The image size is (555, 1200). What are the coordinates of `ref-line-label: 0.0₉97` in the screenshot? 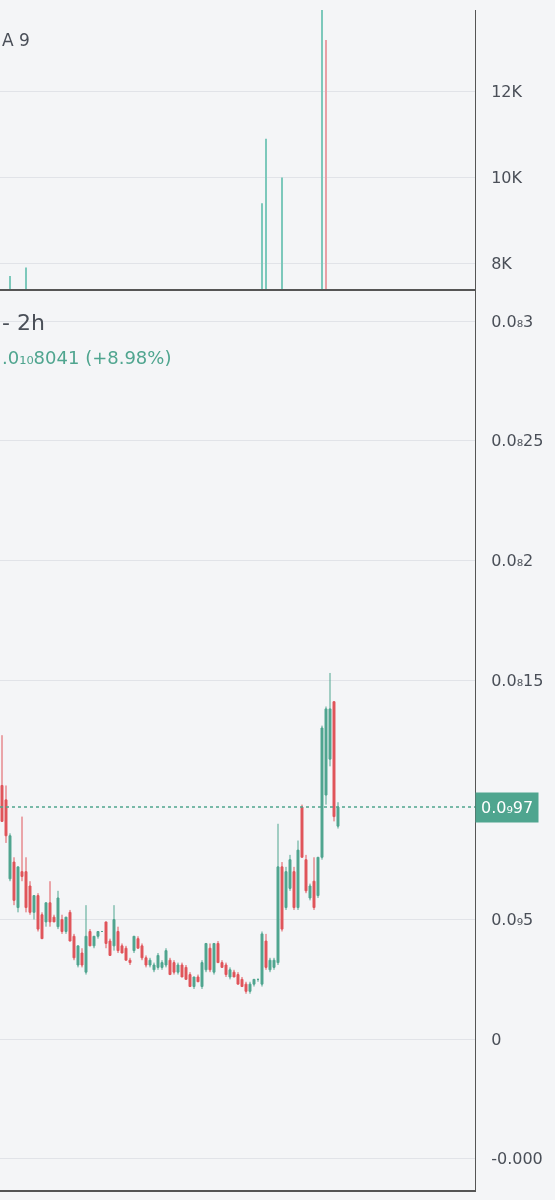 It's located at (507, 807).